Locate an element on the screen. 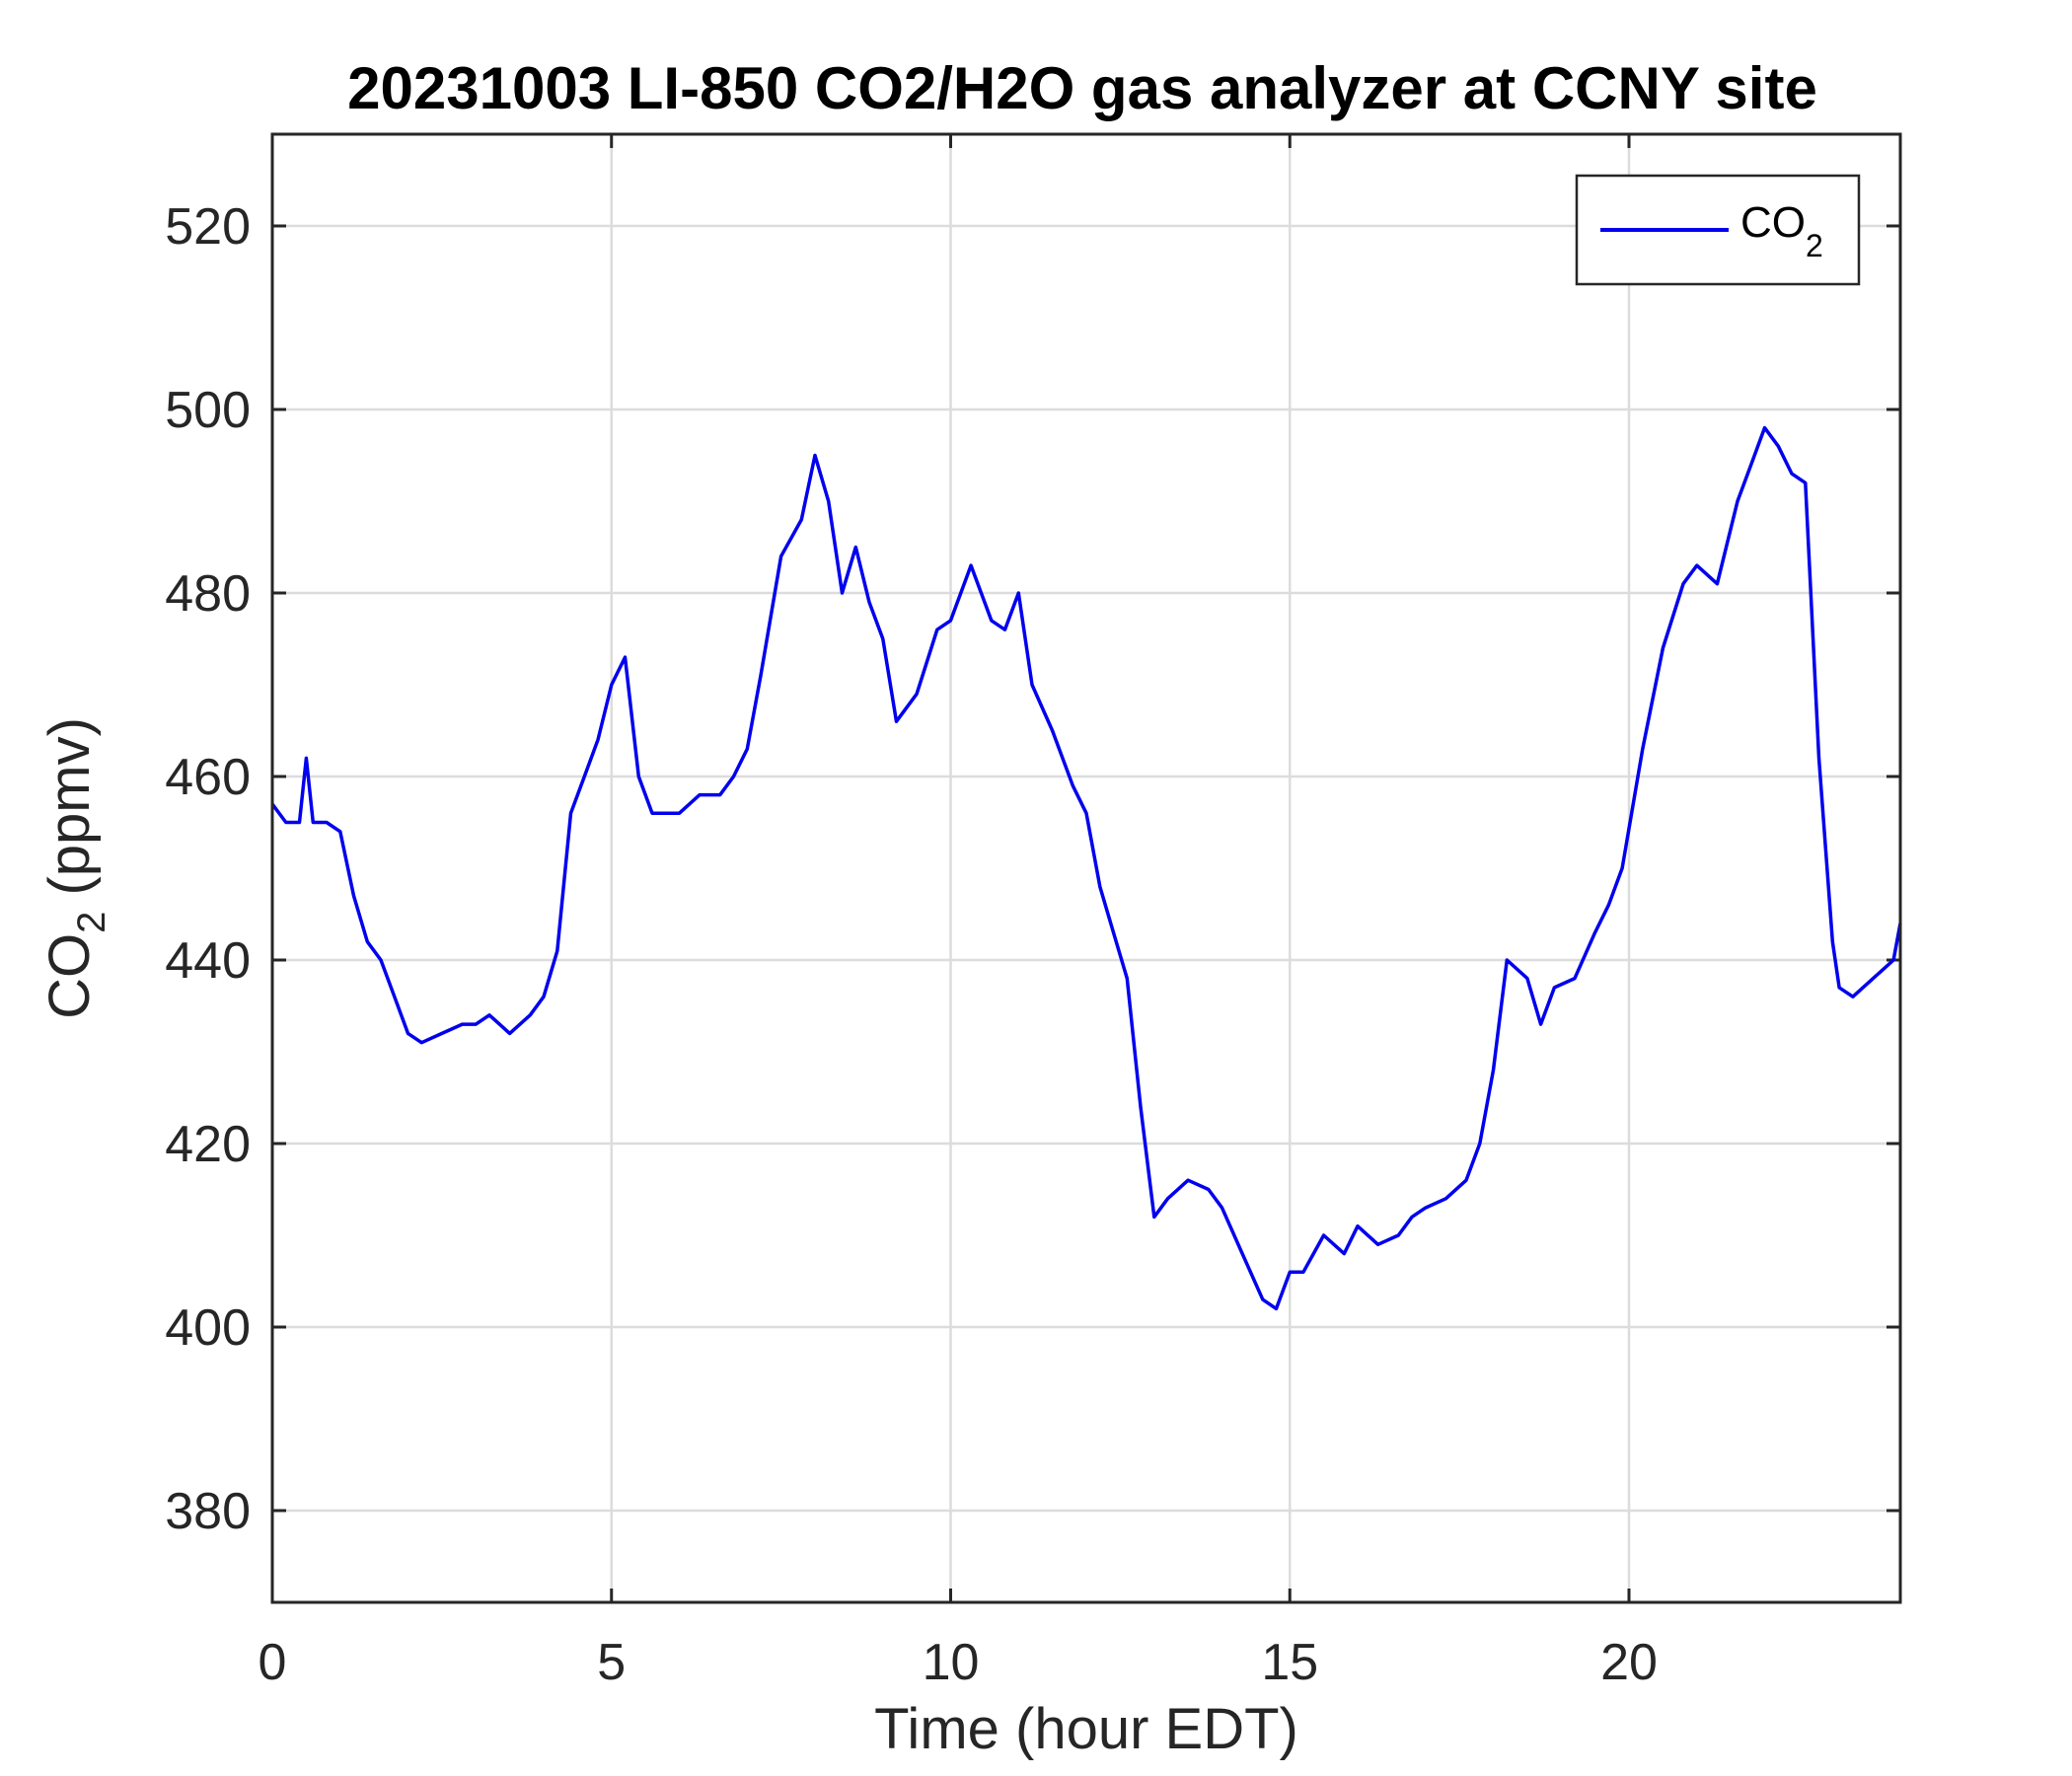  legend-label-co2: CO2 is located at coordinates (1781, 230).